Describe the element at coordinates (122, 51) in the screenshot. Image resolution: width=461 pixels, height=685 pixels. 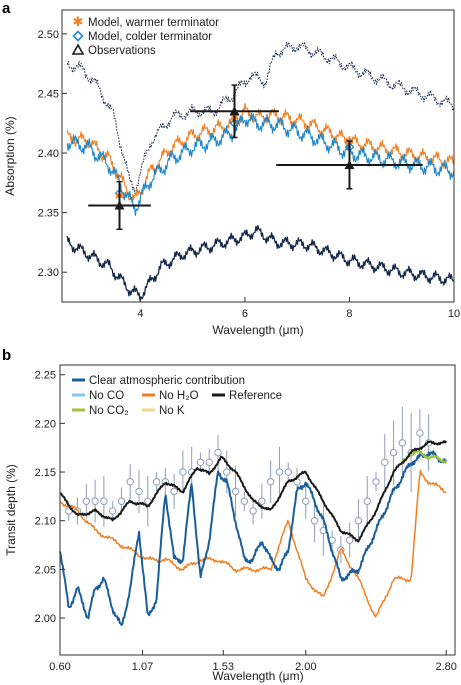
I see `panel-a-legend-label: Observations` at that location.